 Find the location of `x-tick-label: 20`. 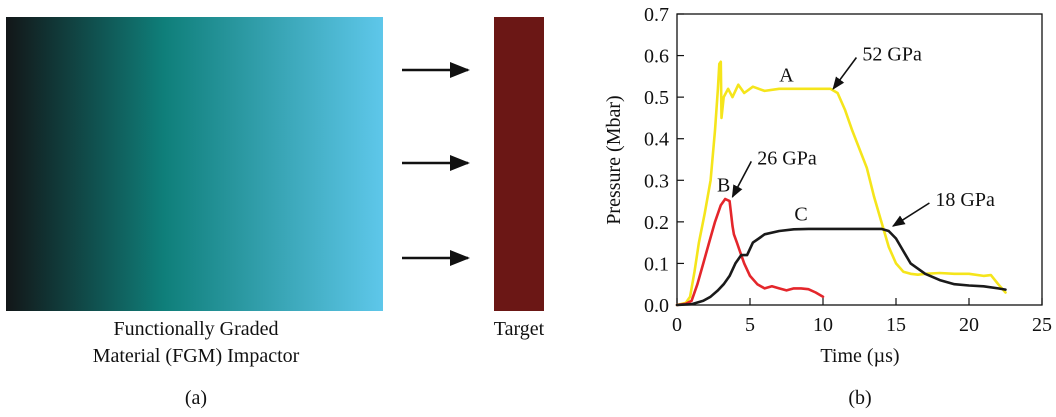

x-tick-label: 20 is located at coordinates (969, 325).